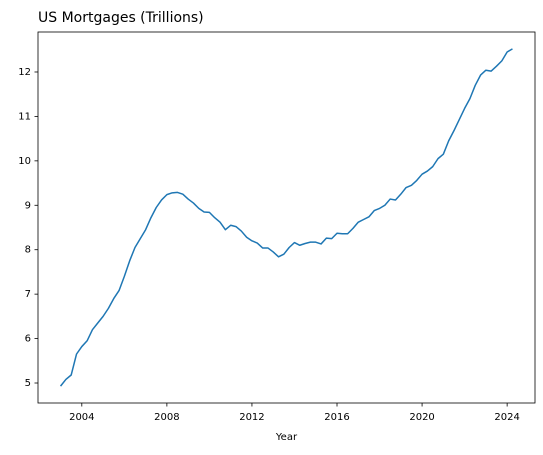  I want to click on x-tick-label: 2004, so click(81, 417).